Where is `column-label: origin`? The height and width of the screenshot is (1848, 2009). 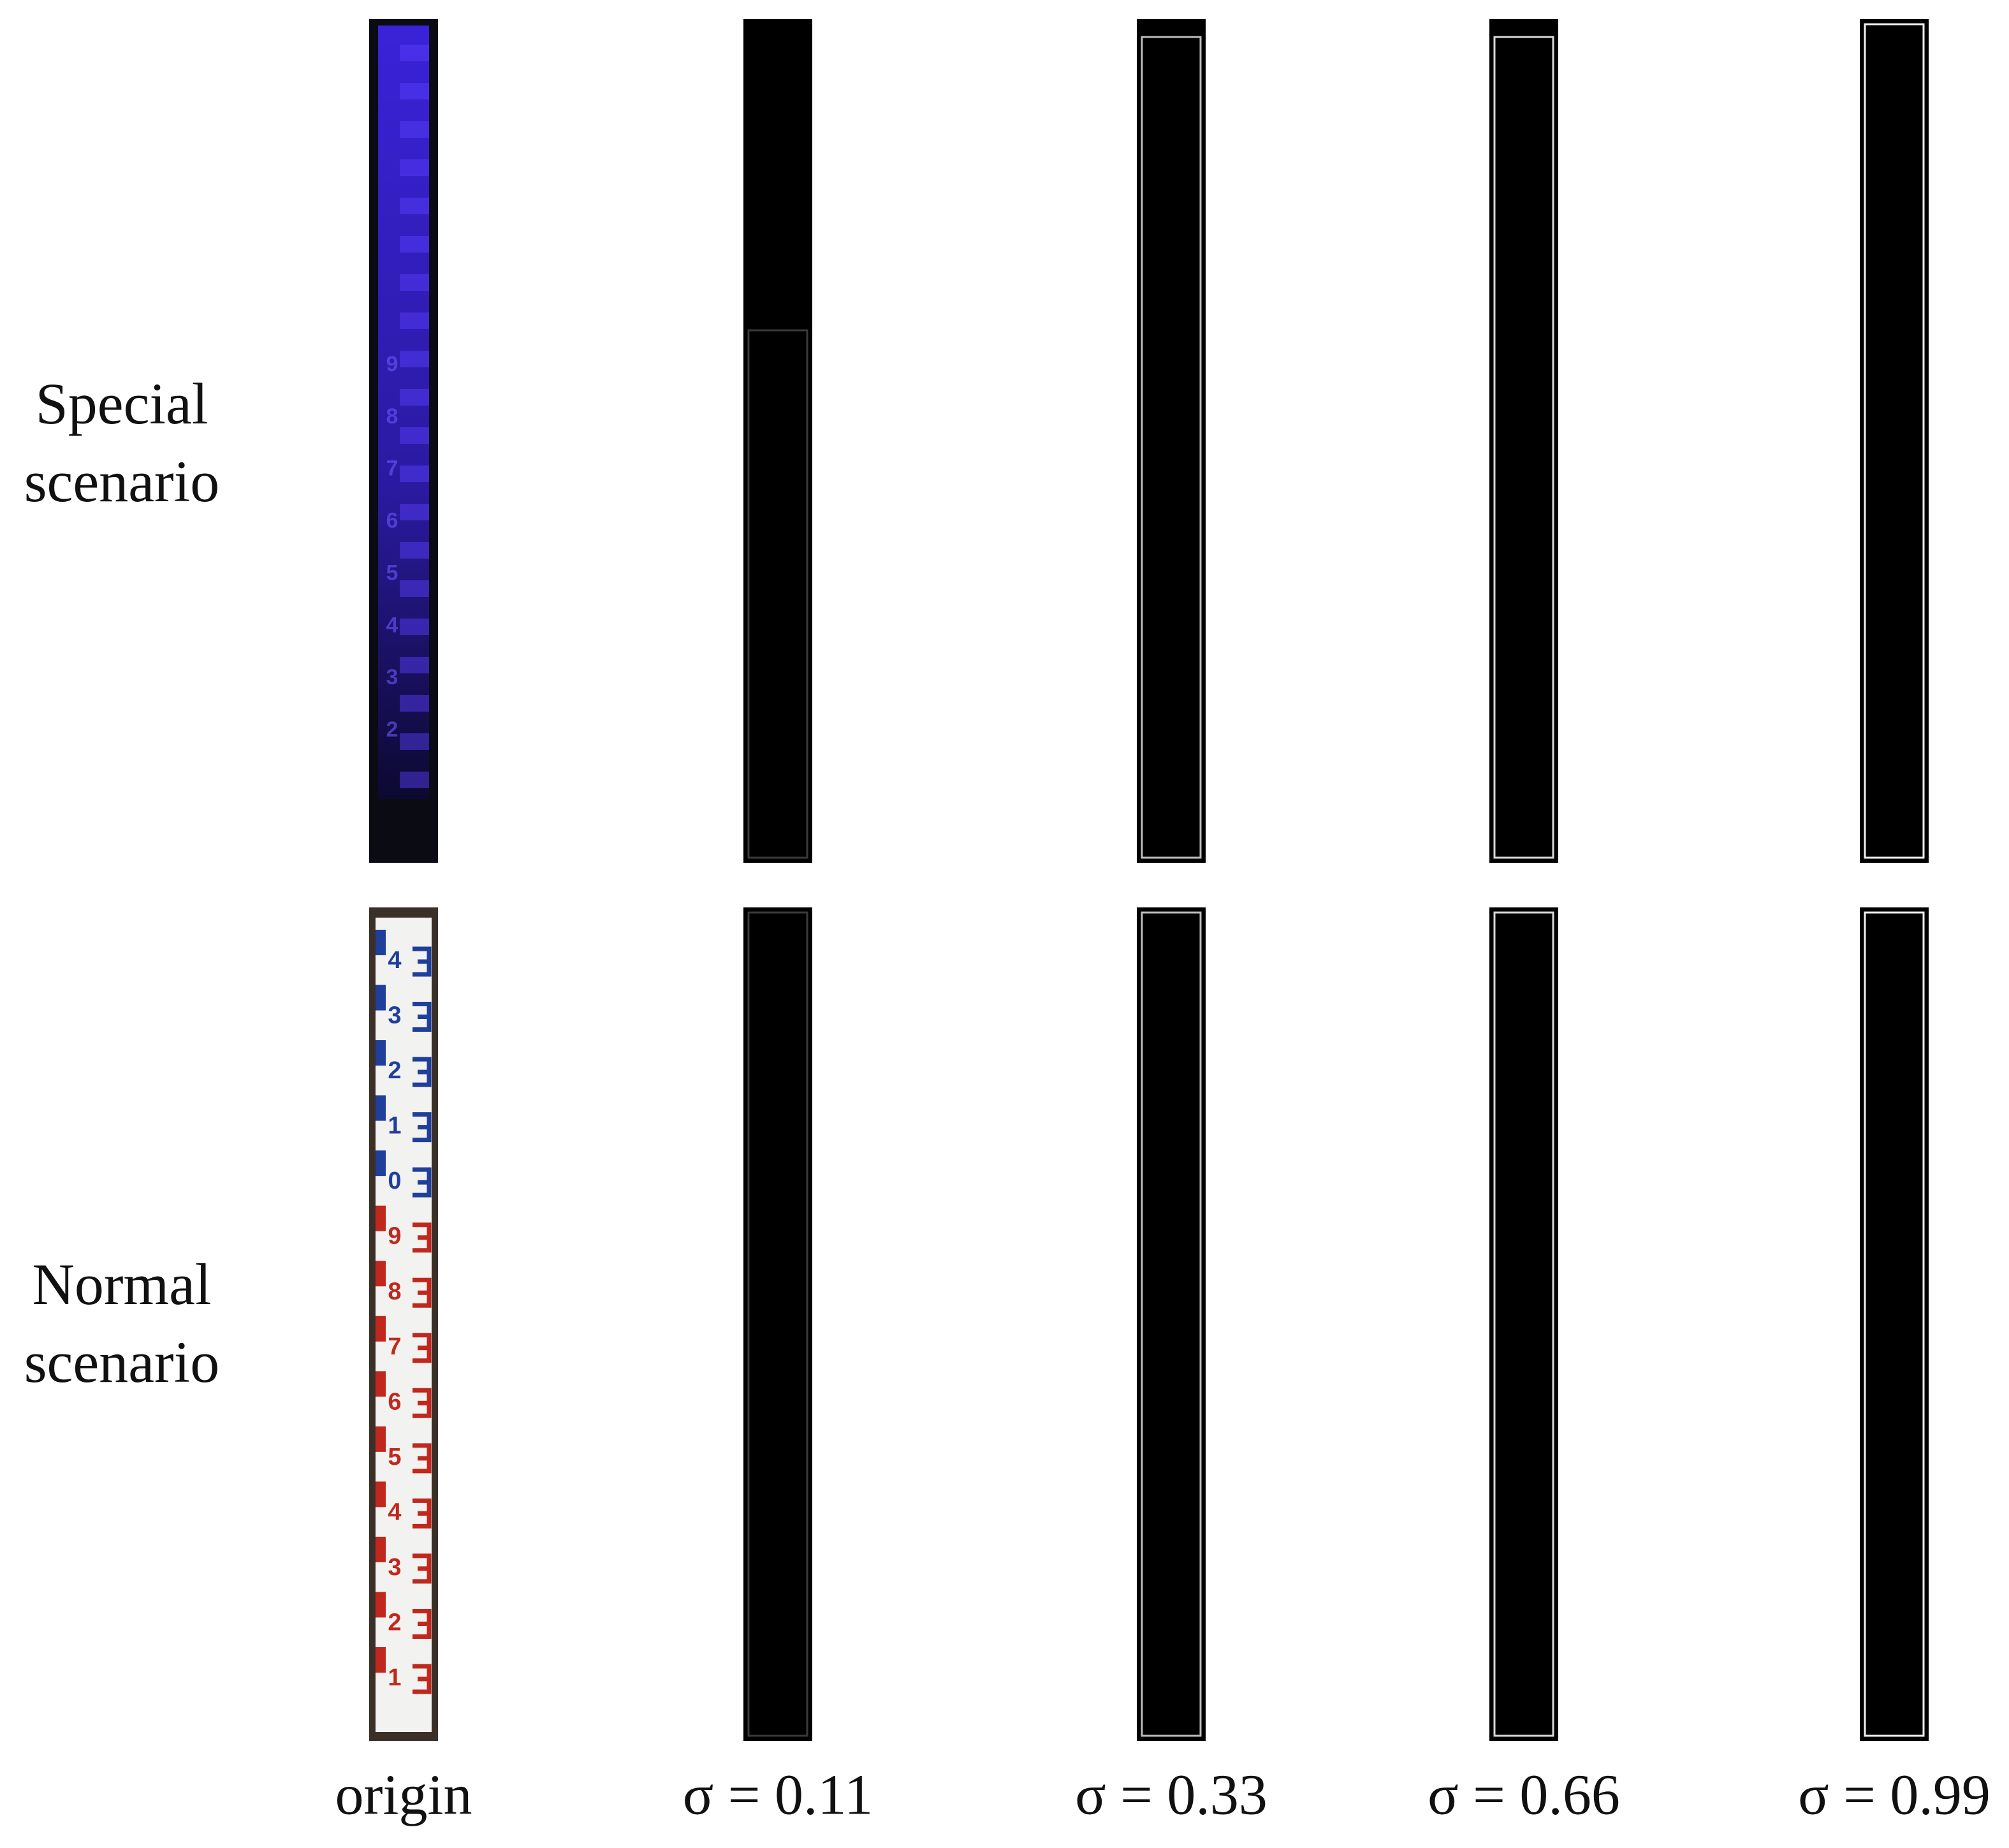
column-label: origin is located at coordinates (403, 1795).